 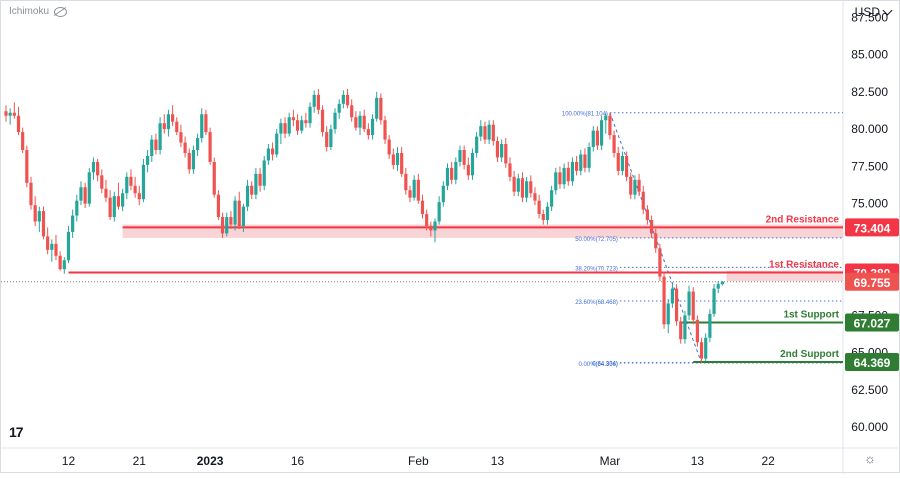 I want to click on x-tick-label: 13, so click(x=698, y=461).